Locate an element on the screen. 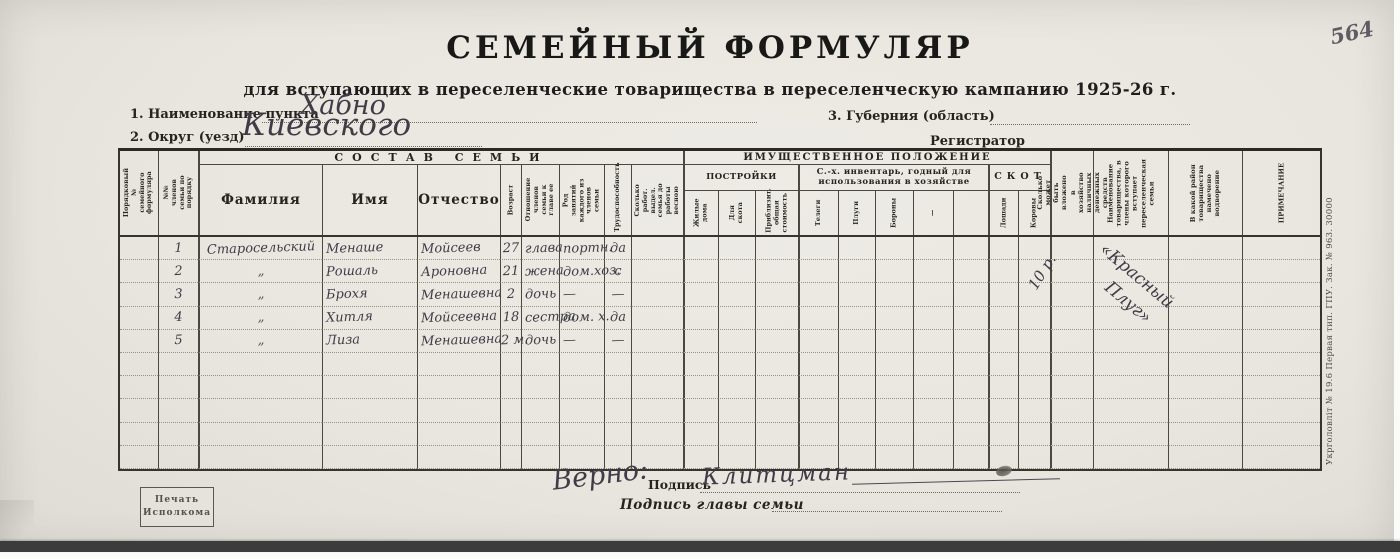  form-title: СЕМЕЙНЫЙ ФОРМУЛЯР is located at coordinates (710, 48).